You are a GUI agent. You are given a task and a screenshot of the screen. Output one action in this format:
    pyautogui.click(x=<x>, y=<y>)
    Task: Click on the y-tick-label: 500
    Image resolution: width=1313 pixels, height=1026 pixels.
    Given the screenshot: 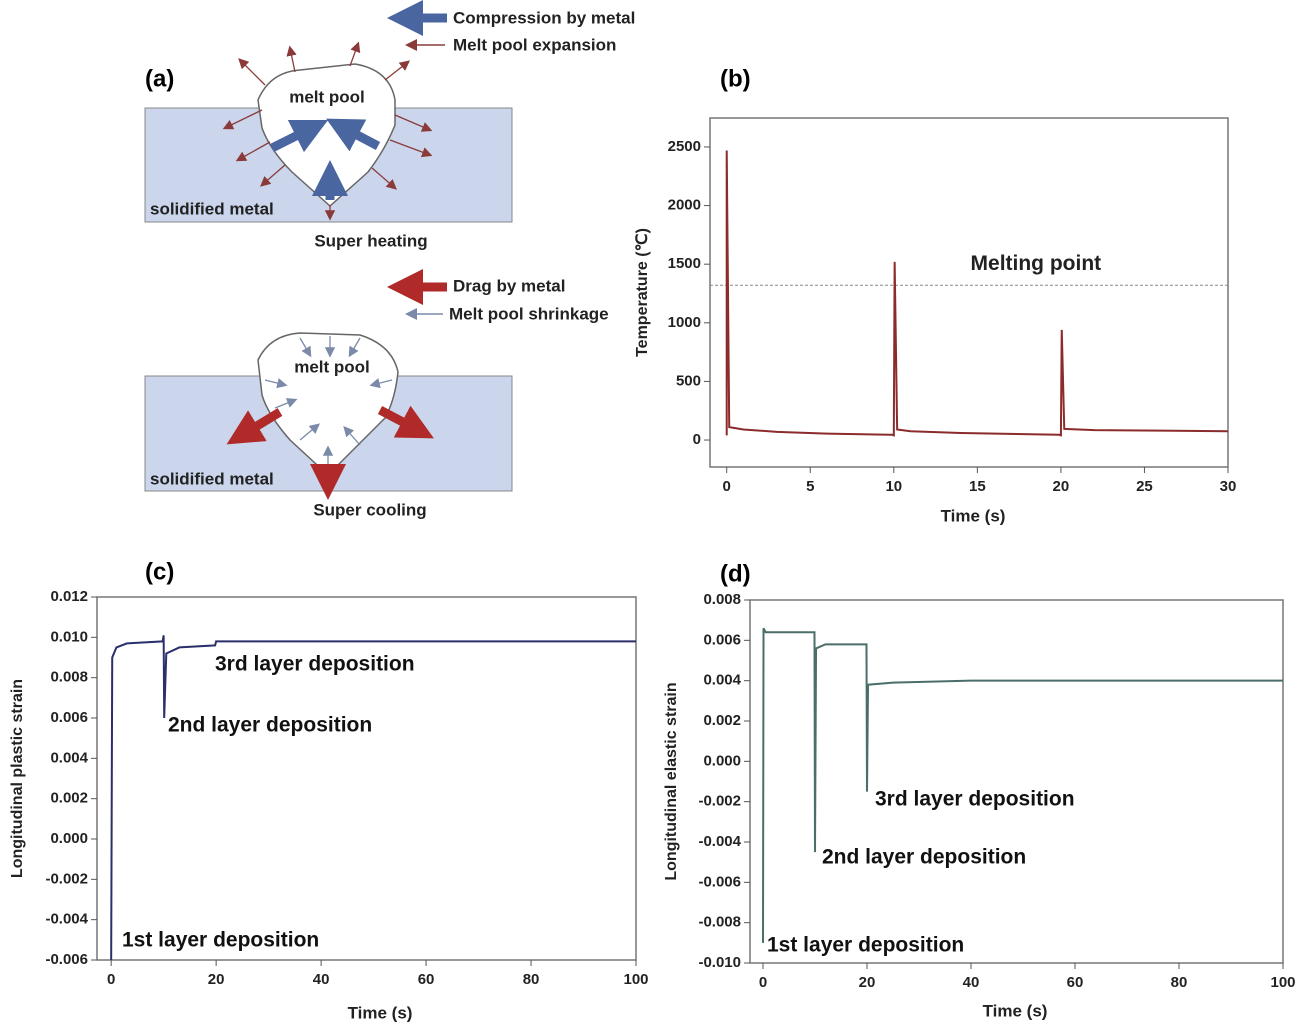 What is the action you would take?
    pyautogui.click(x=688, y=380)
    